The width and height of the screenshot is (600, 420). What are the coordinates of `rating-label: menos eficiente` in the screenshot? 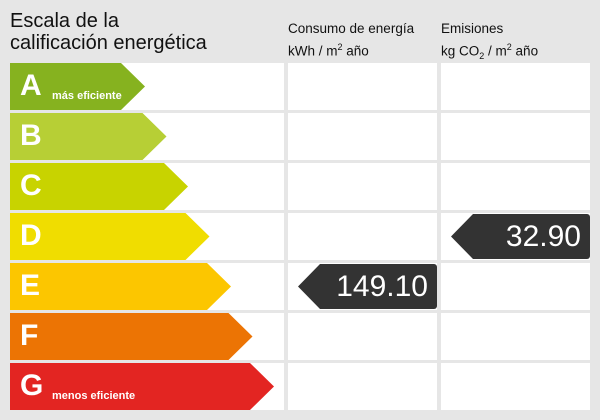 It's located at (94, 396).